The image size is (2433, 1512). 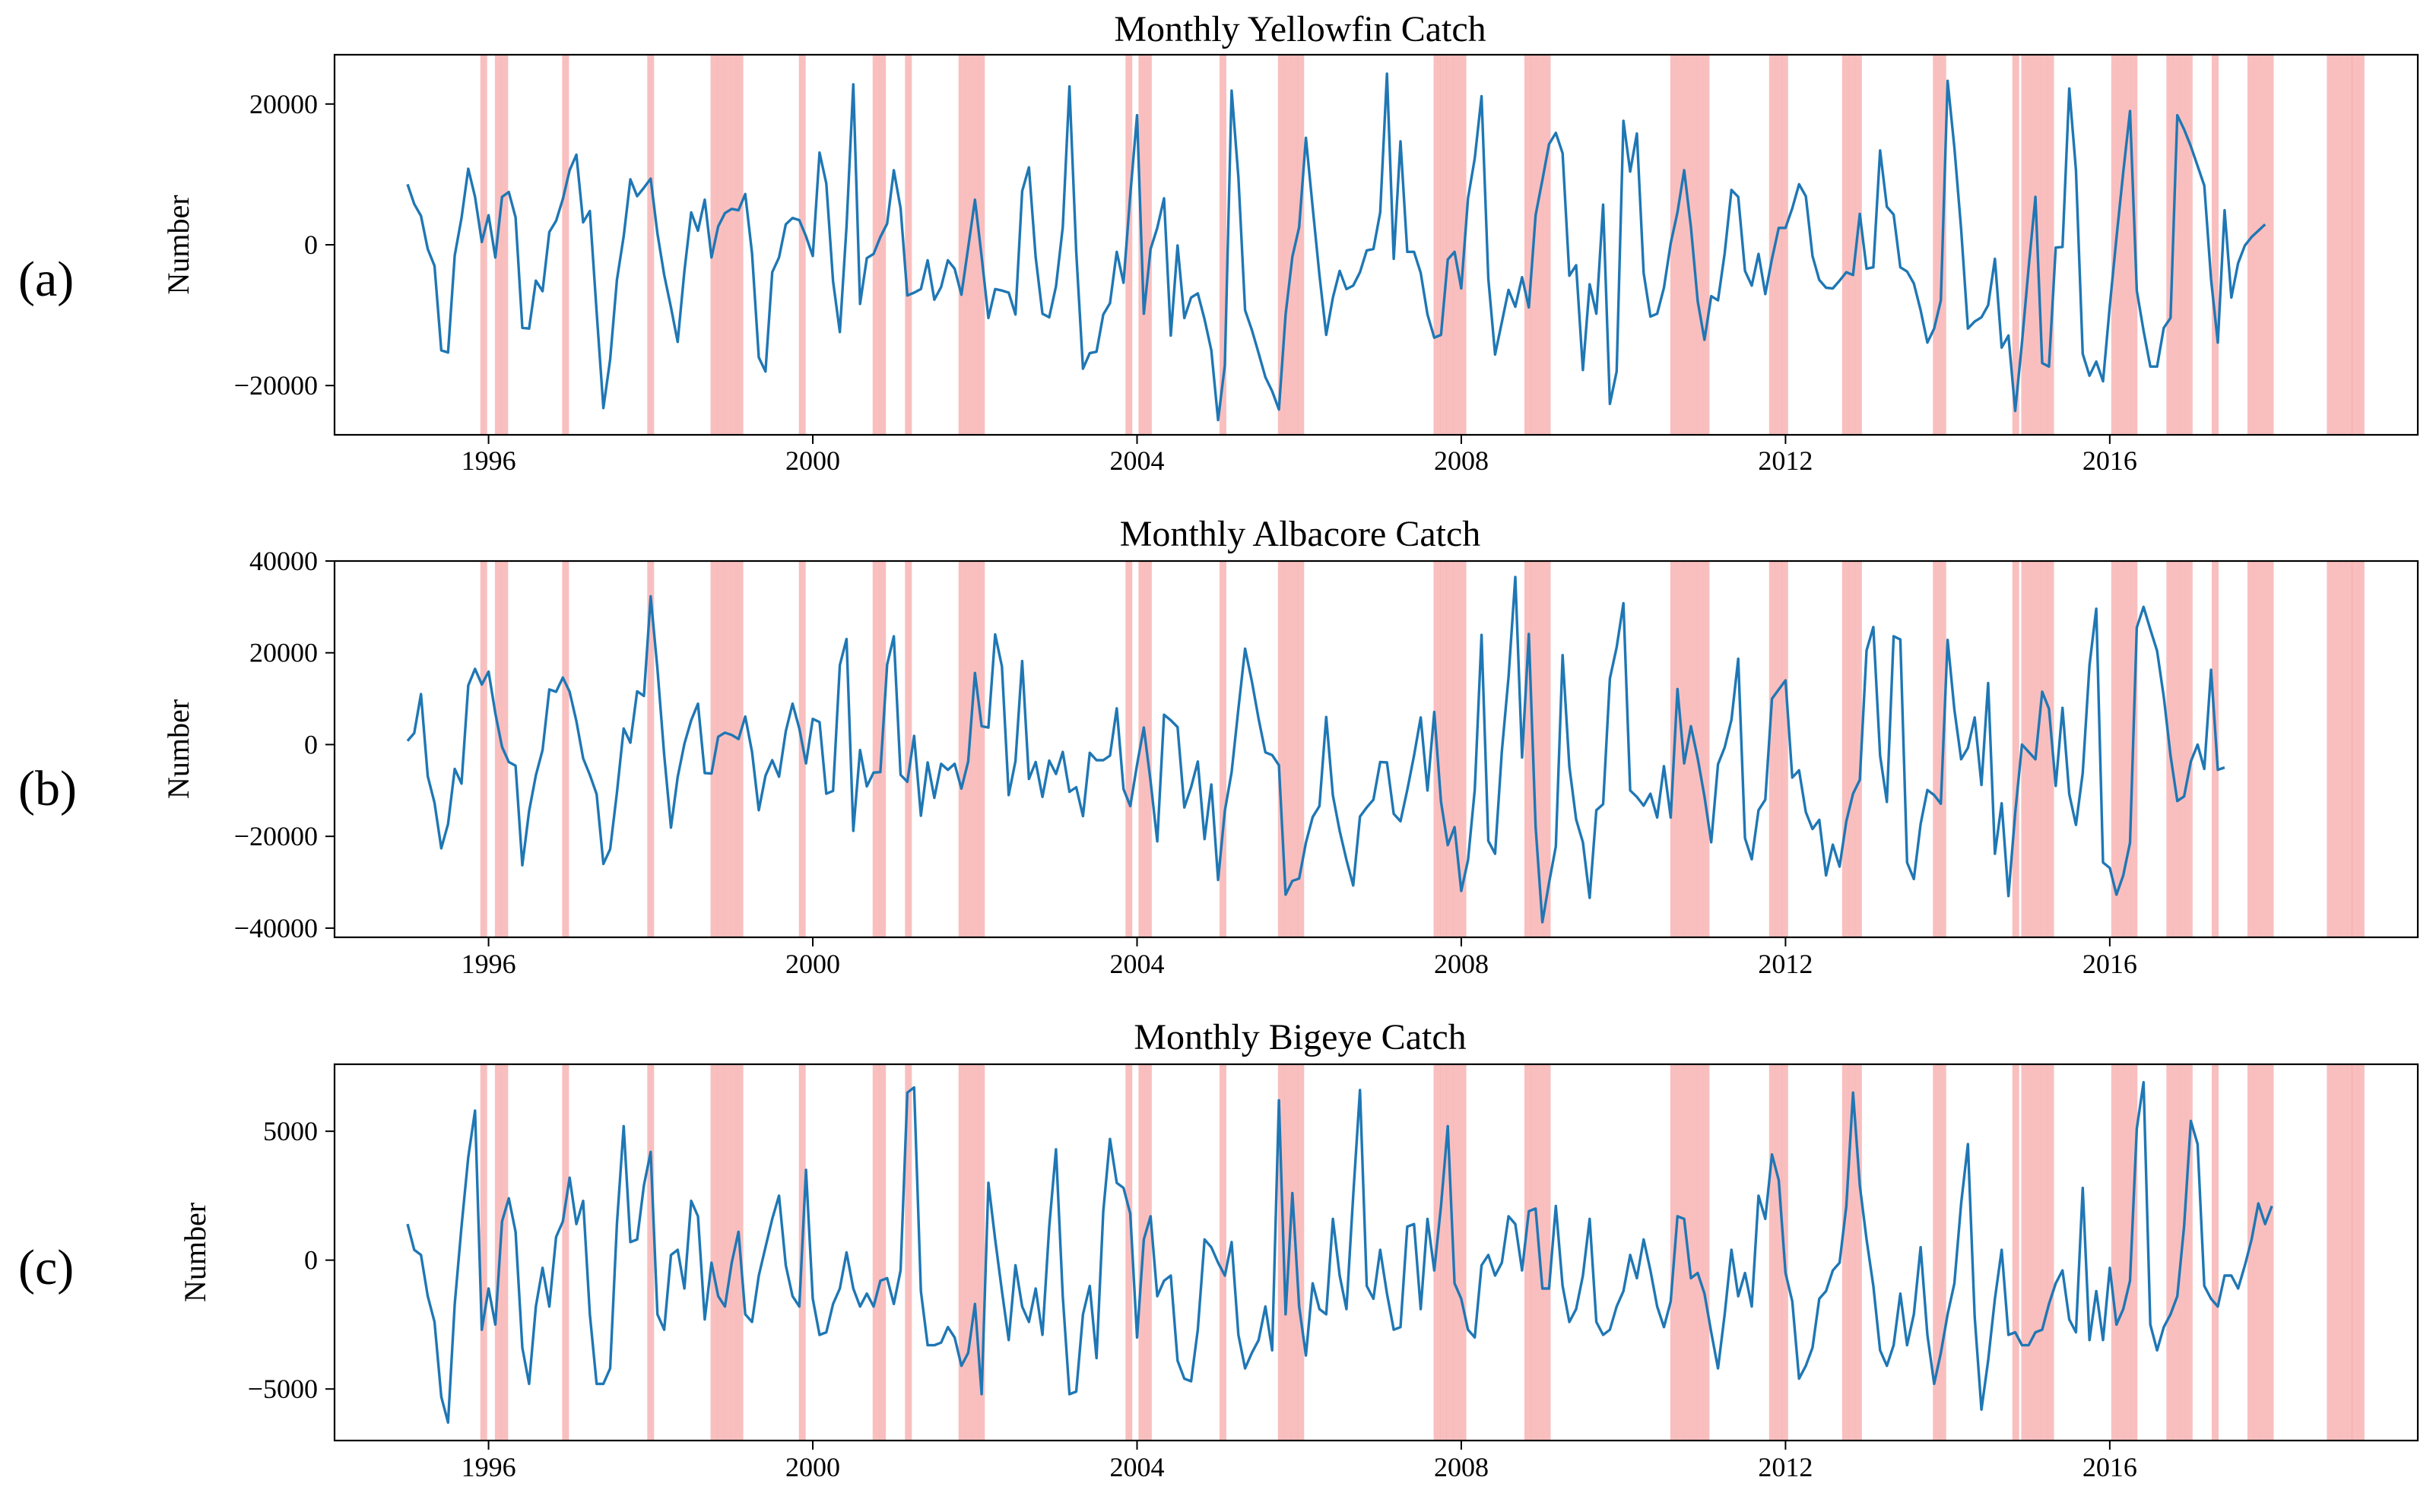 I want to click on y-tick-label: 20000, so click(x=283, y=653).